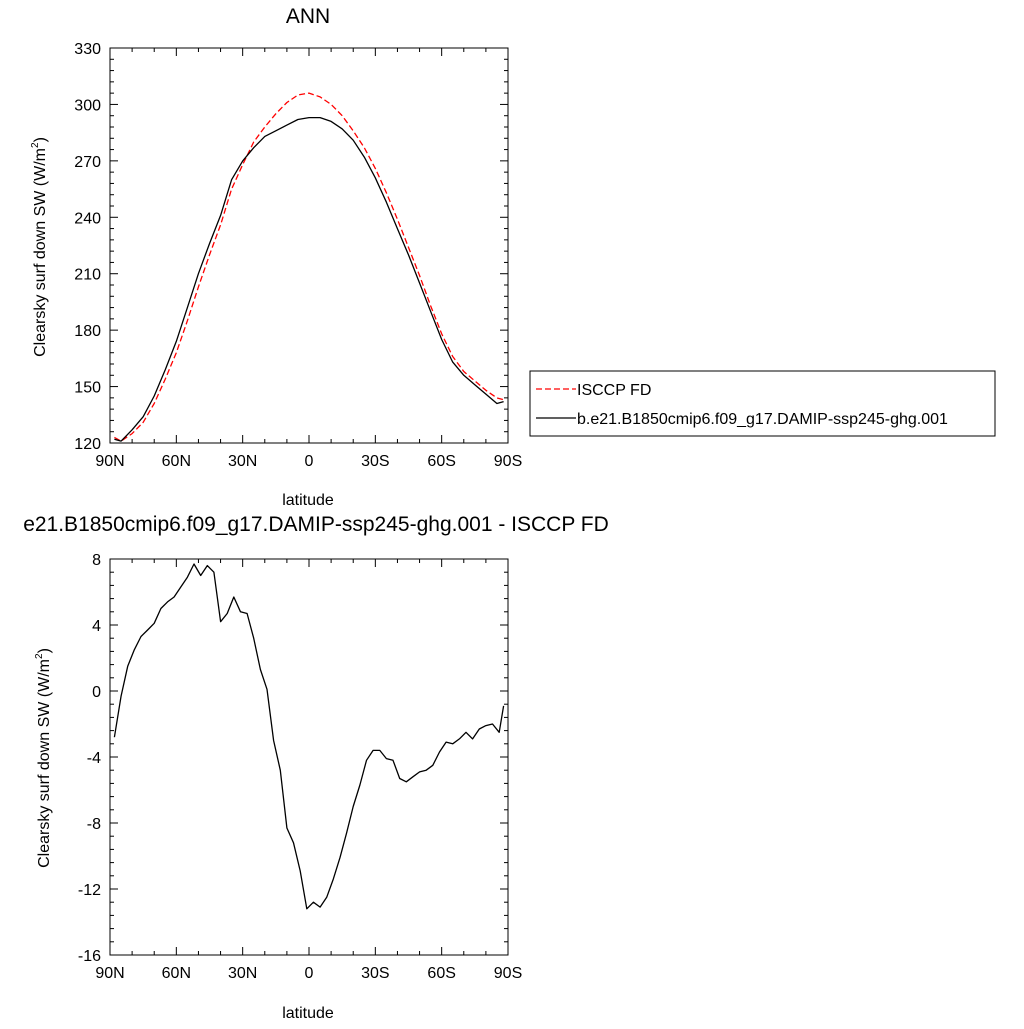 The height and width of the screenshot is (1029, 1024). I want to click on bottom-x-tick-label: 0, so click(309, 973).